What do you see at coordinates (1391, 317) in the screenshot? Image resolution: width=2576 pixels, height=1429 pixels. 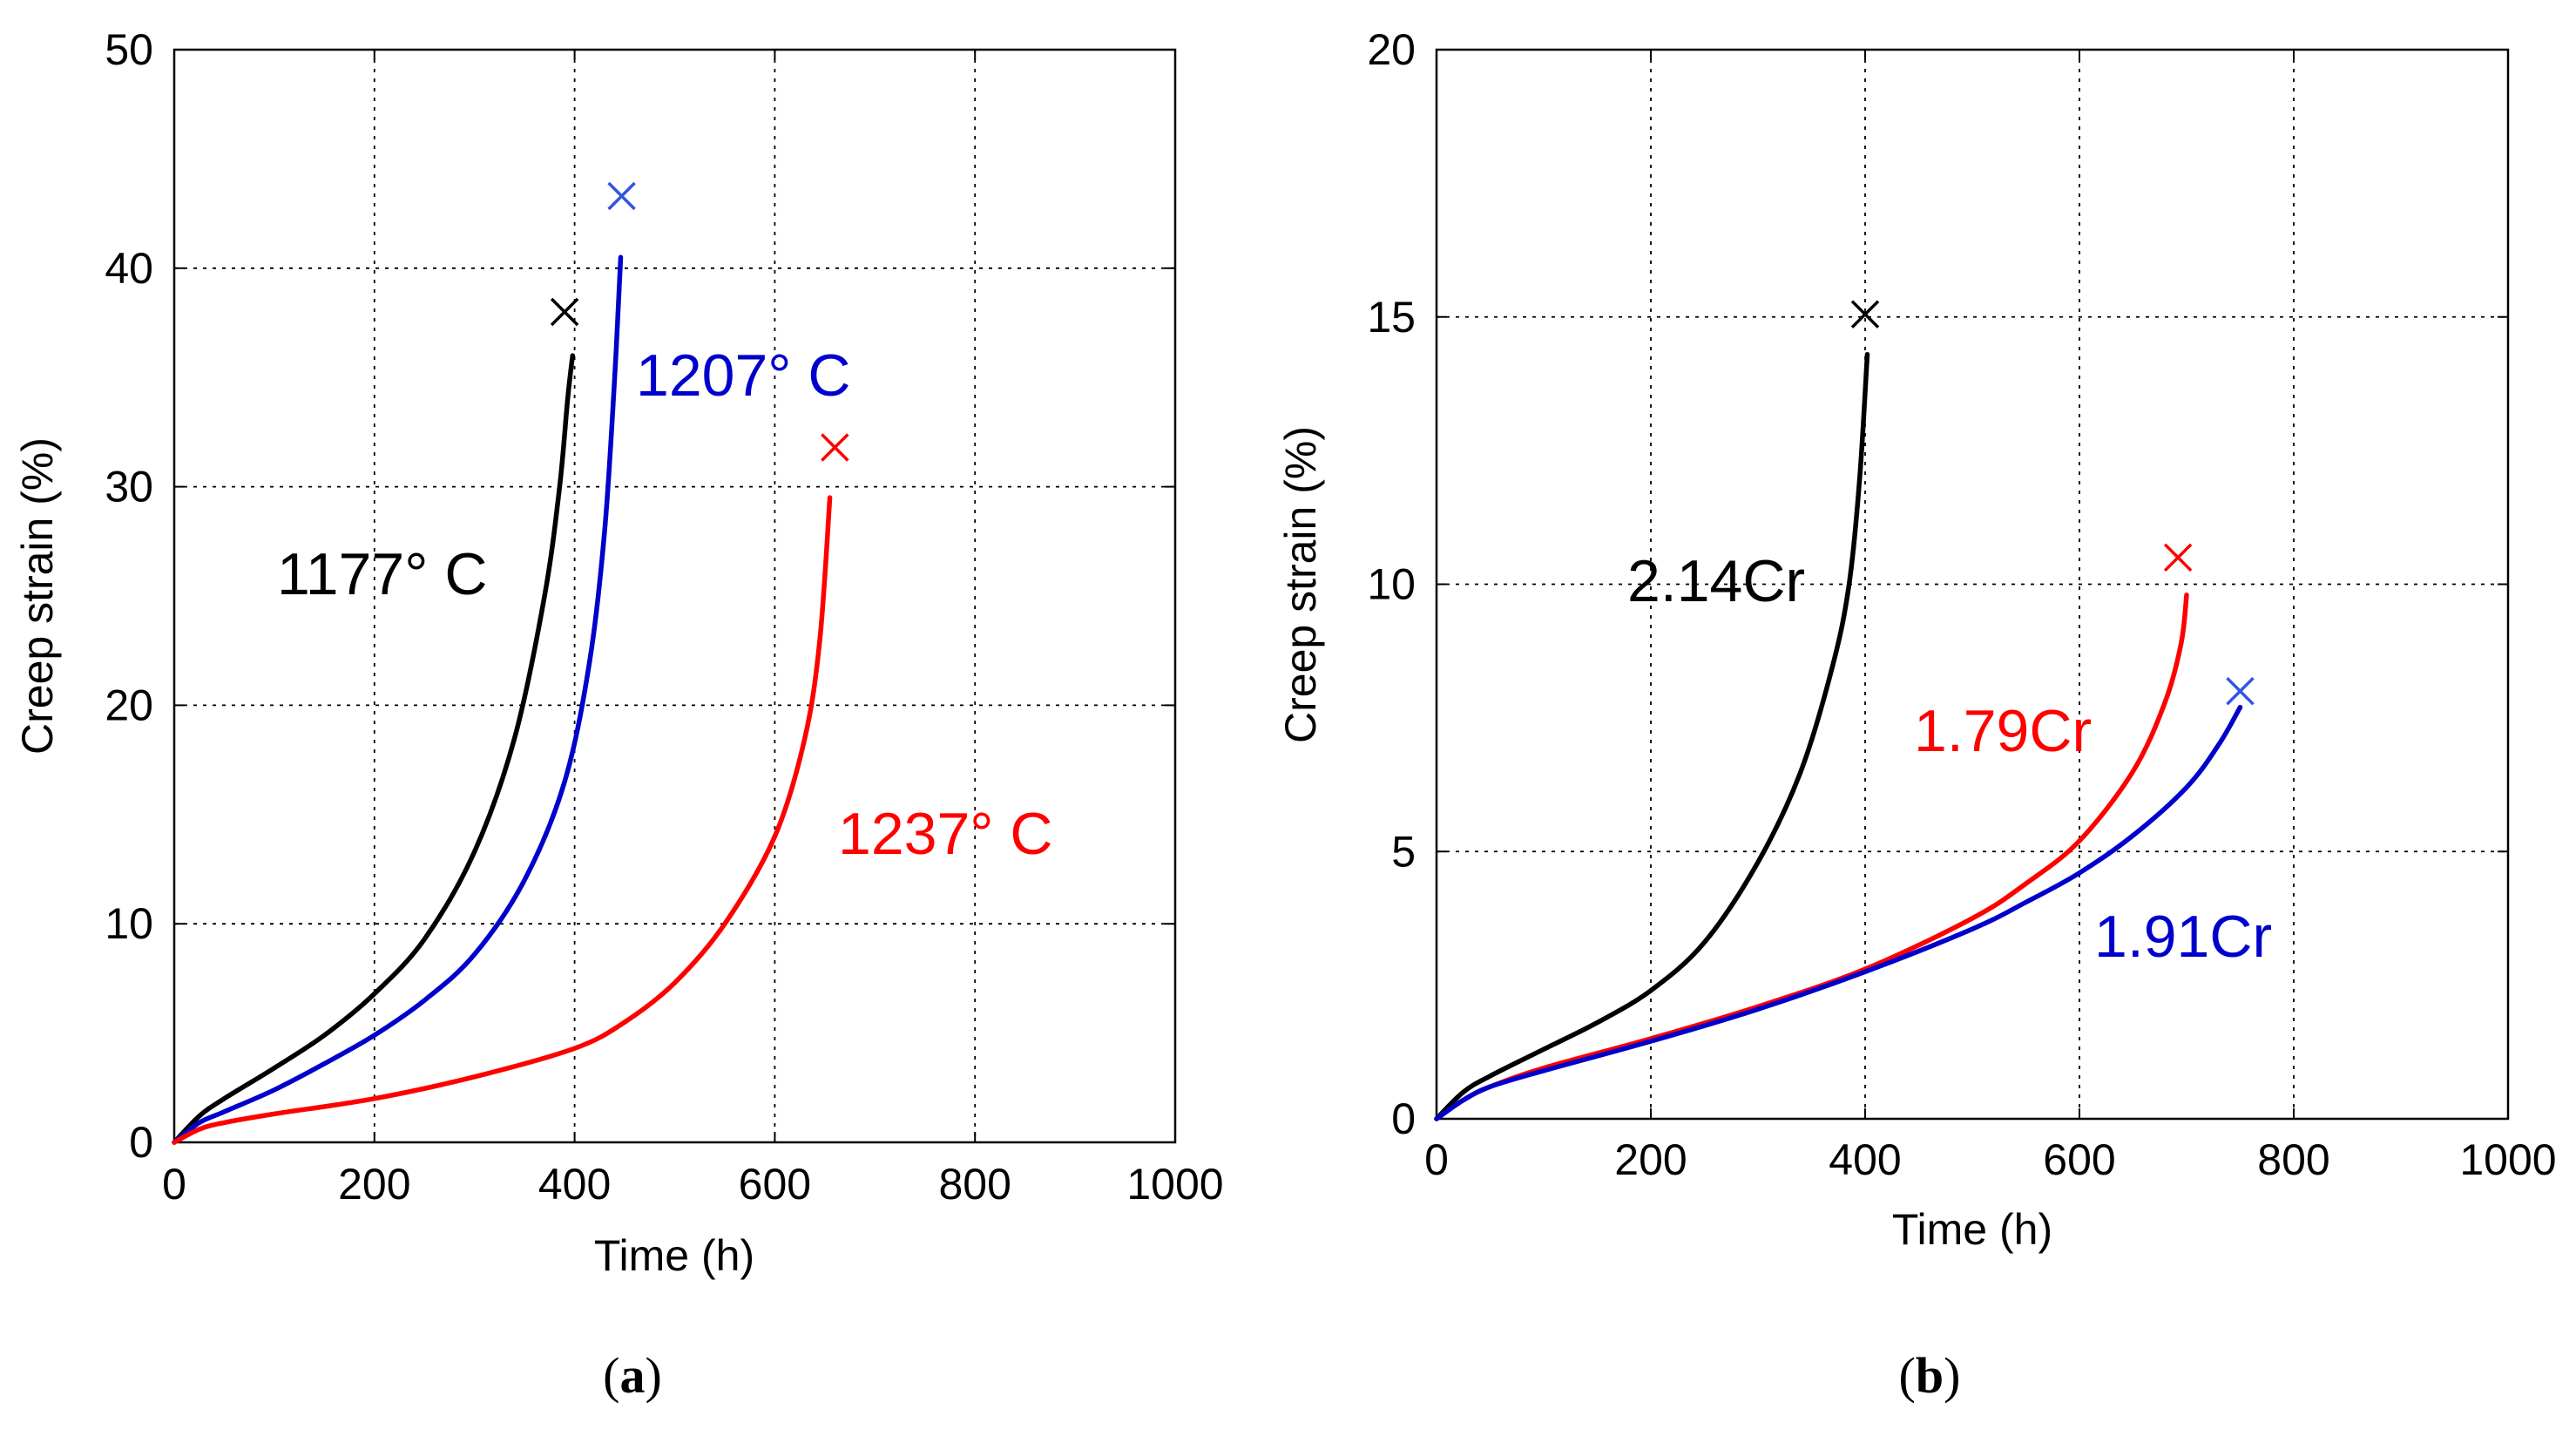 I see `y-tick-label: 15` at bounding box center [1391, 317].